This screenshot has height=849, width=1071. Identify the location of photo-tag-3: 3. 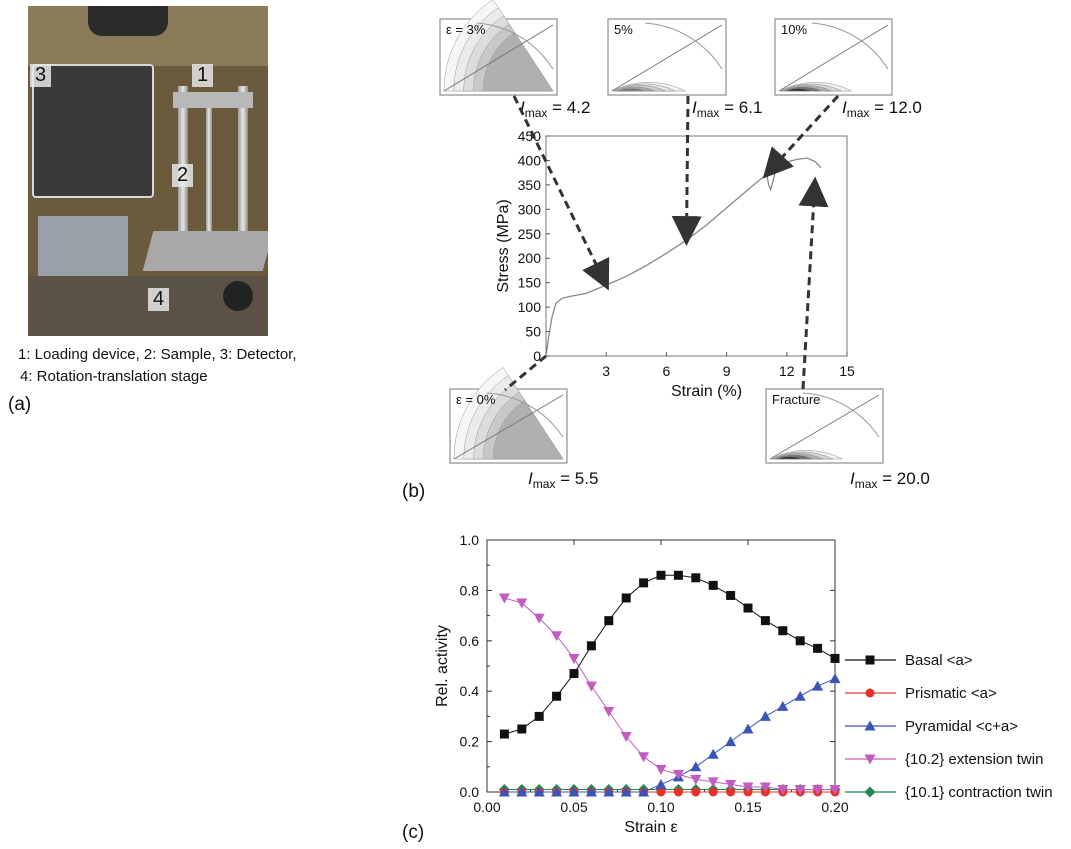
(41, 75).